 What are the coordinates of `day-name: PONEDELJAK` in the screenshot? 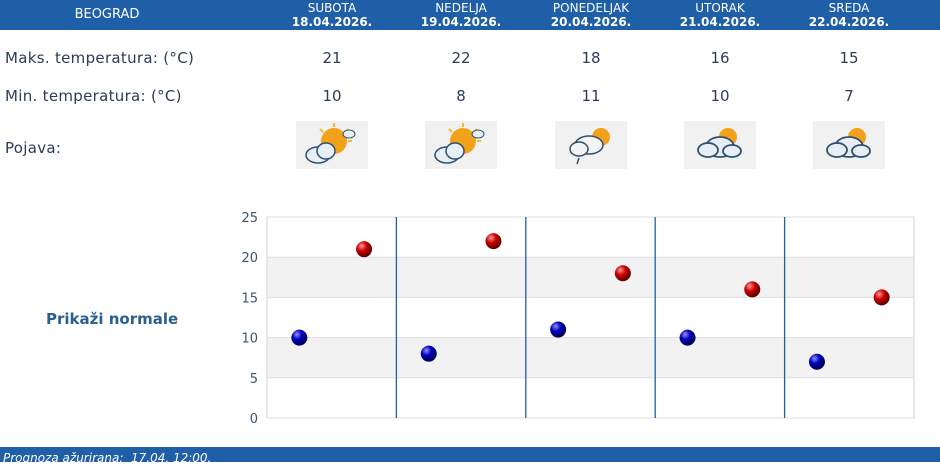 It's located at (591, 8).